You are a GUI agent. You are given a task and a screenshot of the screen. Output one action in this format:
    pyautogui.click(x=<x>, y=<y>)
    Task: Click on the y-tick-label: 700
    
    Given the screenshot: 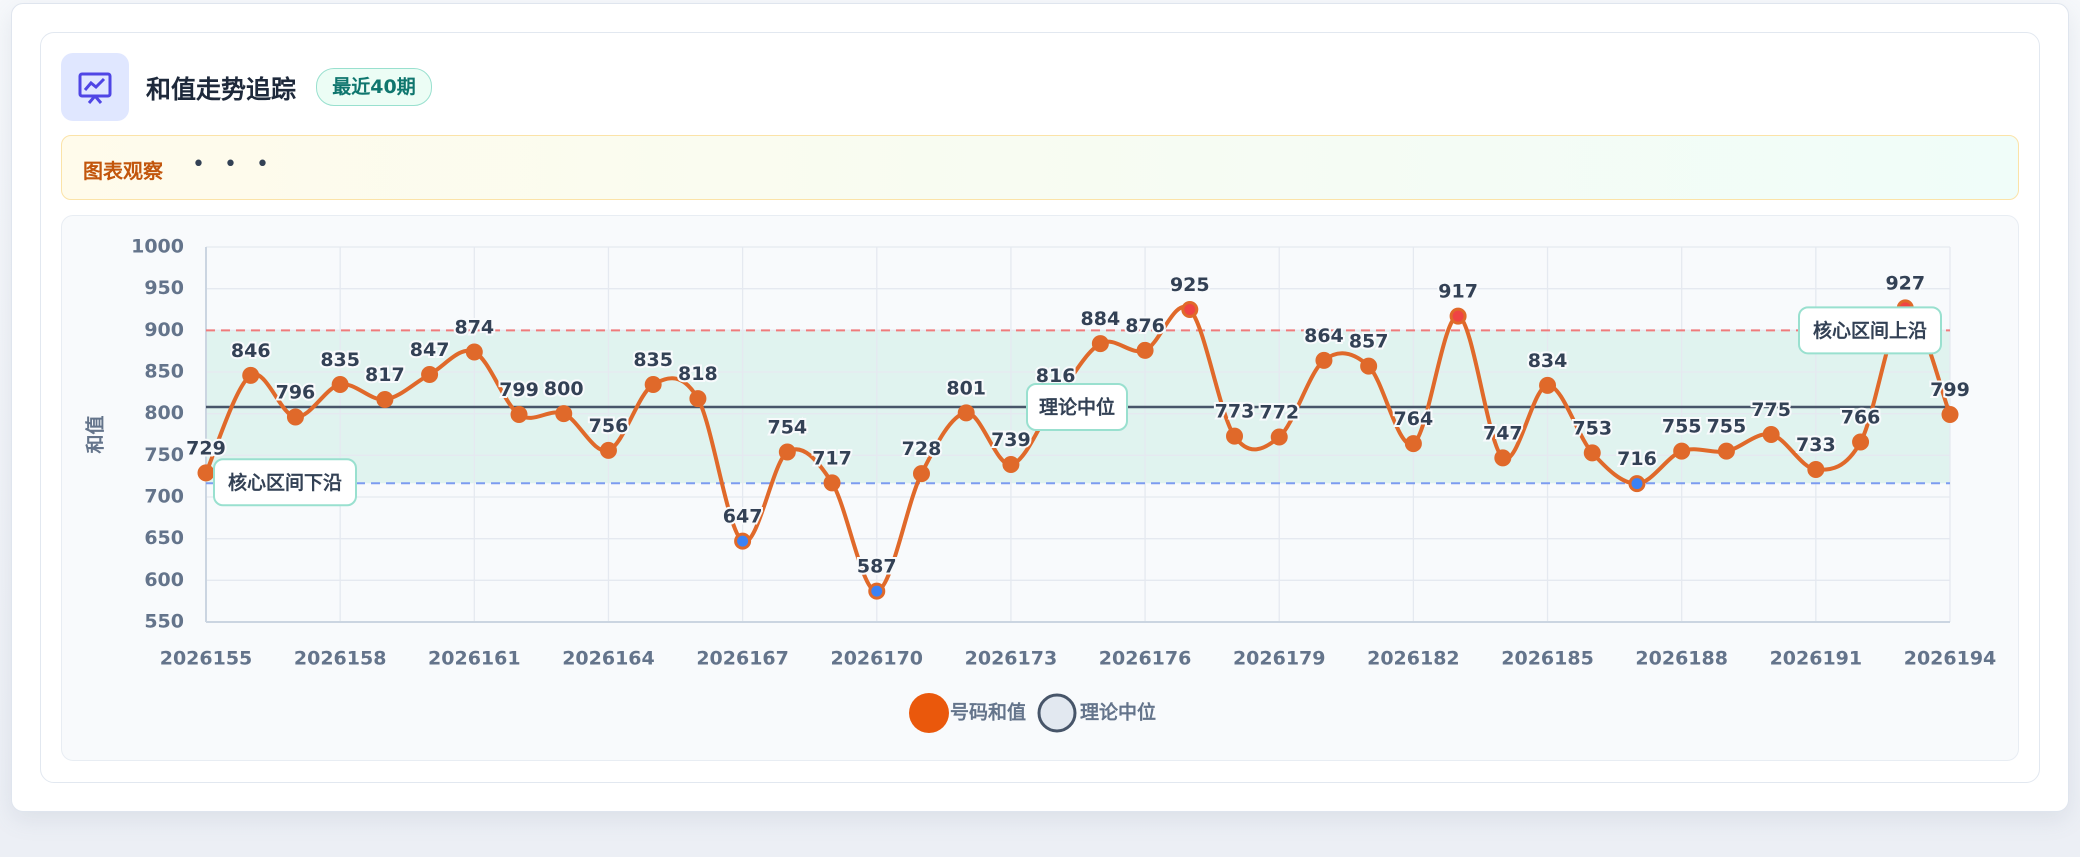 What is the action you would take?
    pyautogui.click(x=164, y=497)
    